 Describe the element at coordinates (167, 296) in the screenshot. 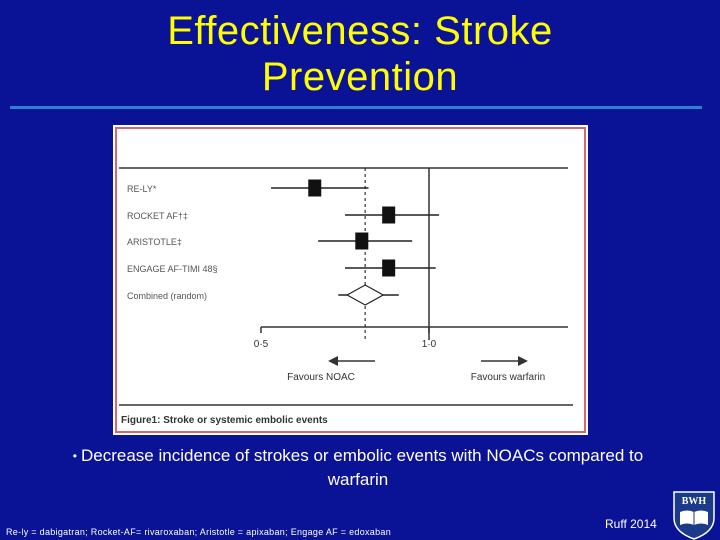

I see `row-label: Combined (random)` at that location.